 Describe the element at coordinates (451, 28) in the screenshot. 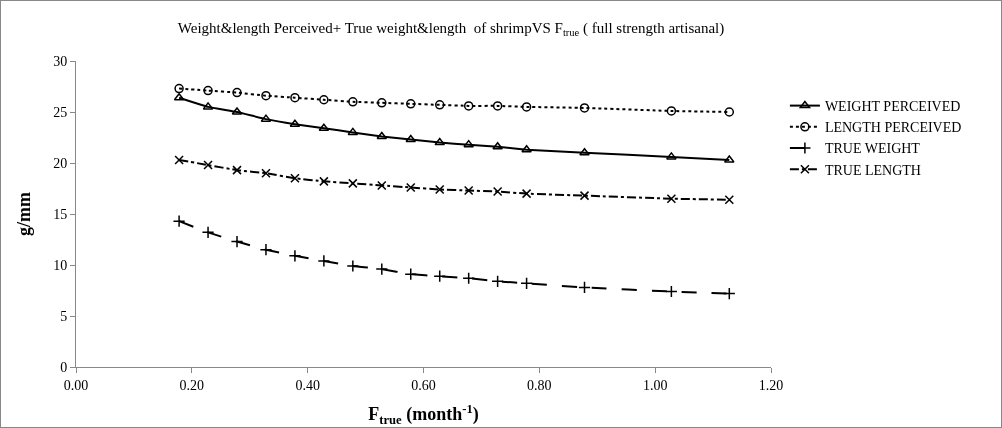

I see `chart-title: Weight&length Perceived+ True weight&length of shrimpVS F$_{true}$ ( full strength artisanal)` at that location.